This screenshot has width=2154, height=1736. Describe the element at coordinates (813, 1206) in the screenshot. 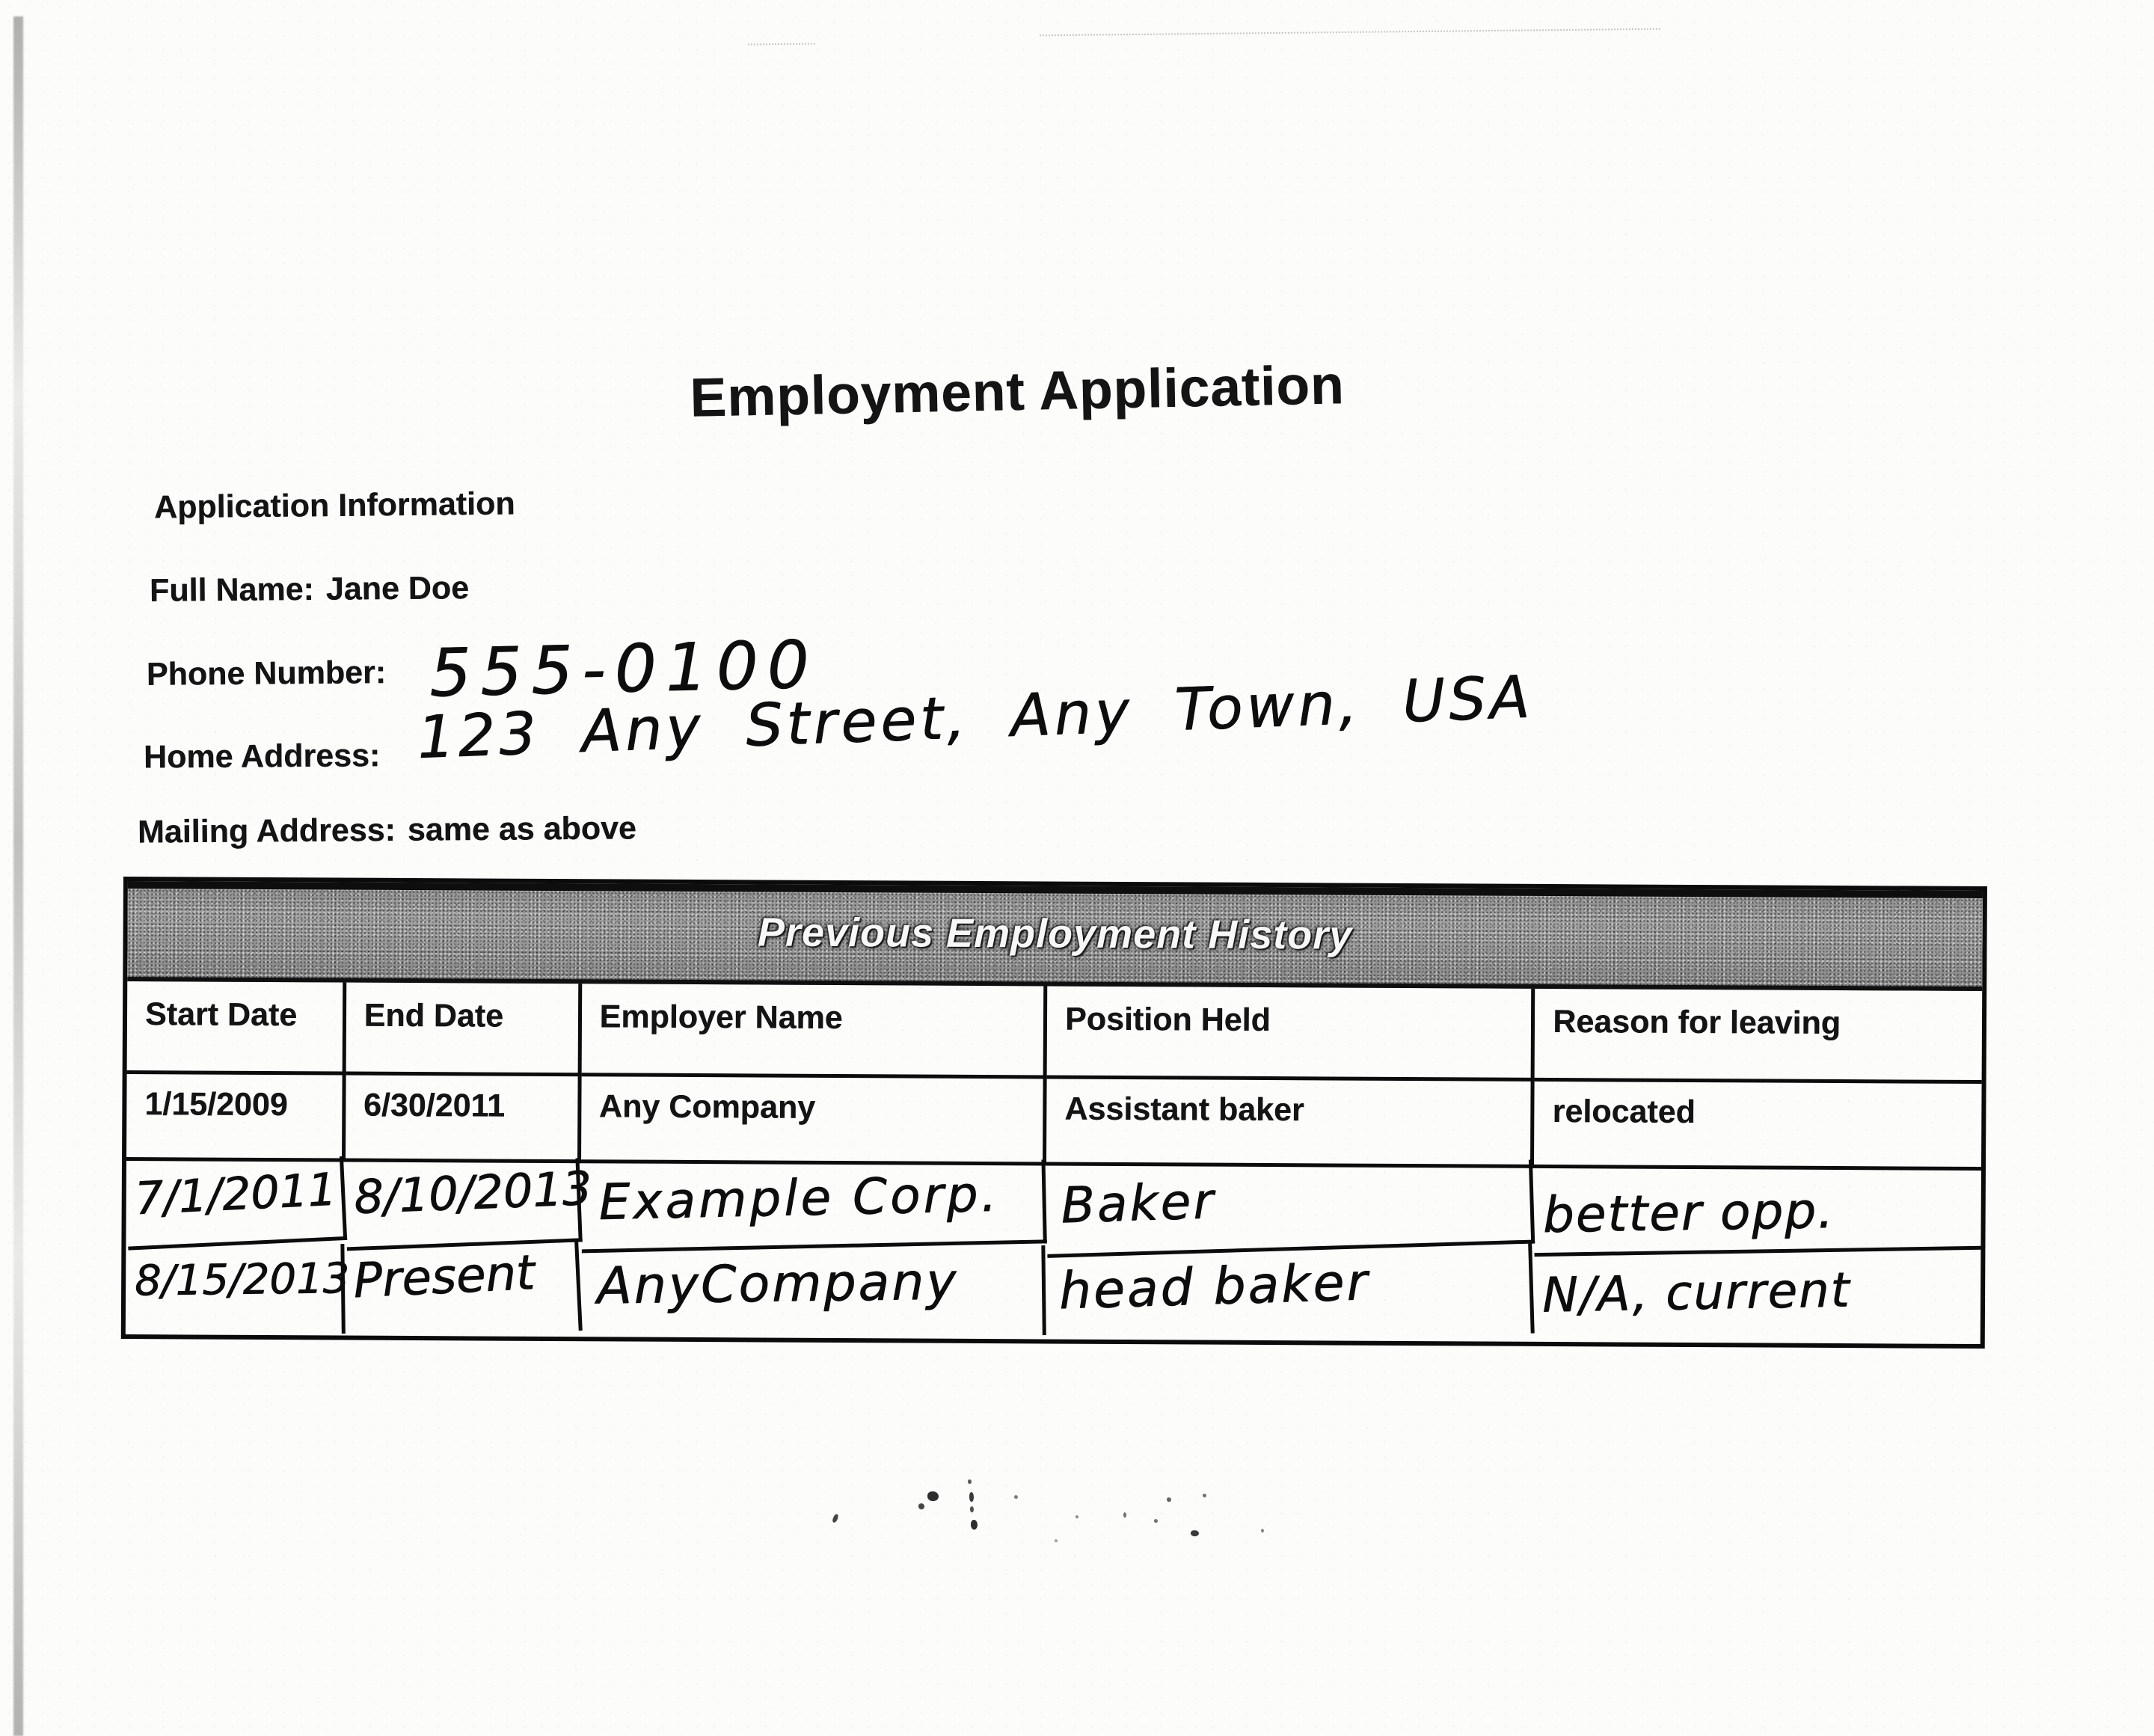

I see `row2-employer-name-handwritten: Example Corp.` at that location.